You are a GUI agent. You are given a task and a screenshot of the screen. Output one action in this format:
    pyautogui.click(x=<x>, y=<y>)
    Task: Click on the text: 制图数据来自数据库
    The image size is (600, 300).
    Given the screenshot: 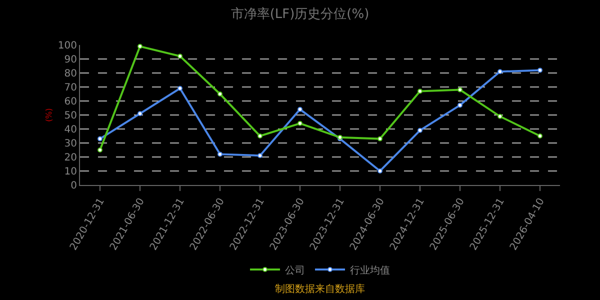 What is the action you would take?
    pyautogui.click(x=320, y=289)
    